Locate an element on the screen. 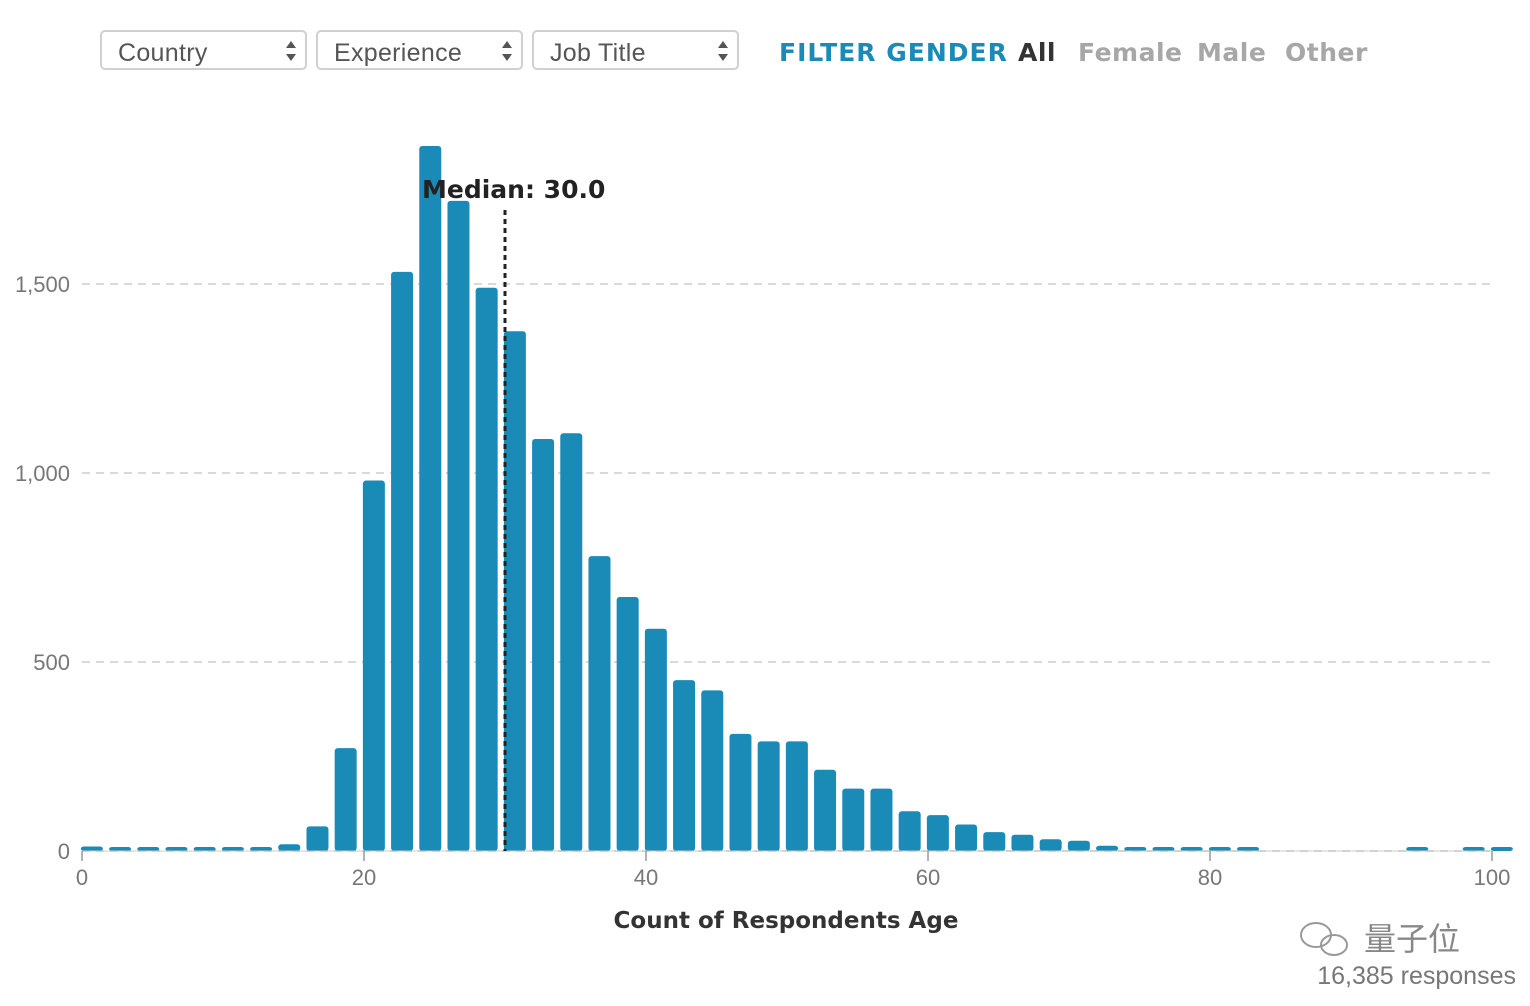  gender-option-all: All is located at coordinates (1037, 52).